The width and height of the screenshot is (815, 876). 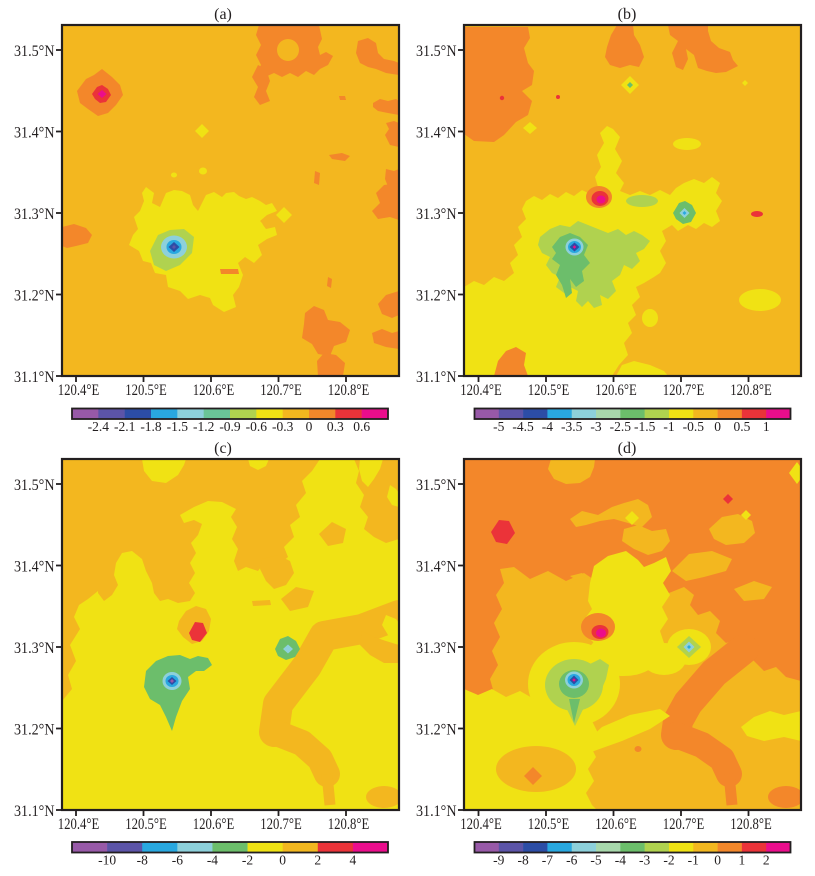 I want to click on svg-text: -10, so click(x=107, y=860).